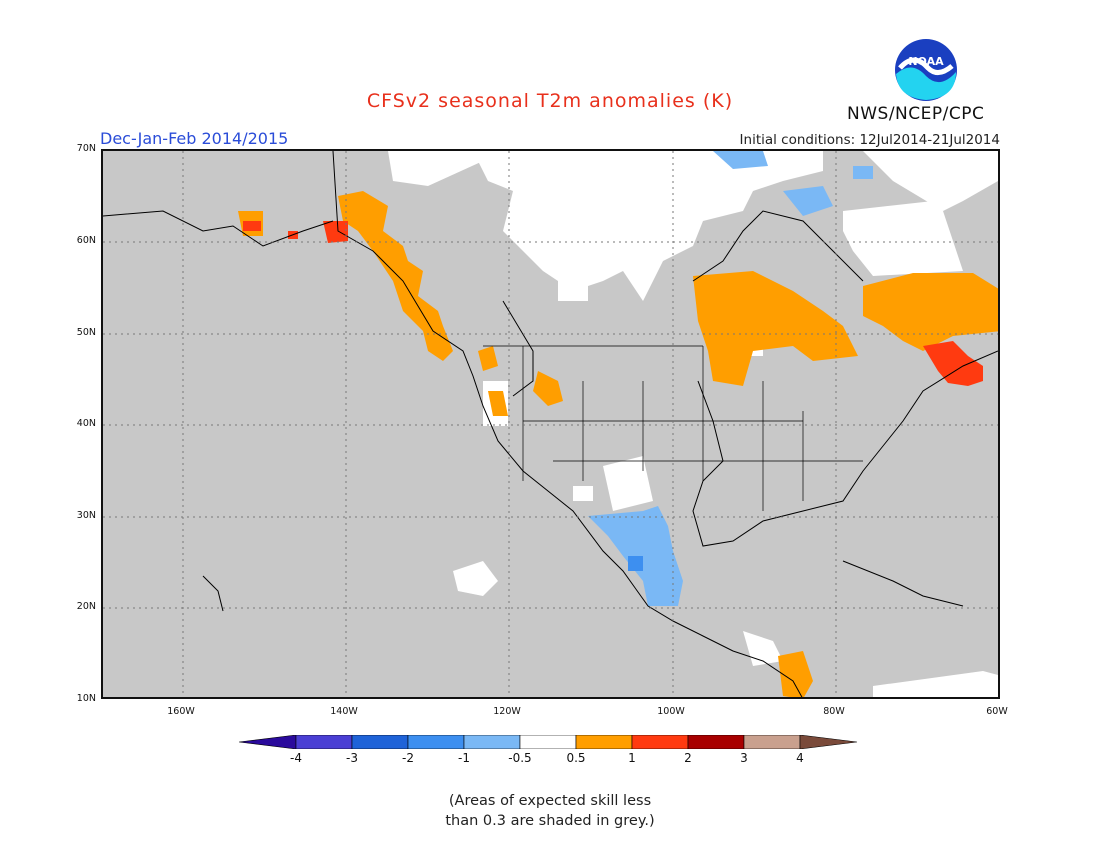  What do you see at coordinates (688, 758) in the screenshot?
I see `colorbar-tick: 2` at bounding box center [688, 758].